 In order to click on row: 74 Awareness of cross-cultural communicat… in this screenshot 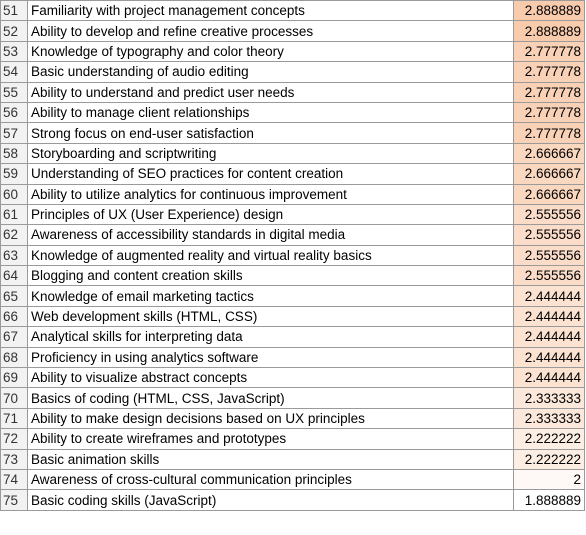, I will do `click(292, 479)`.